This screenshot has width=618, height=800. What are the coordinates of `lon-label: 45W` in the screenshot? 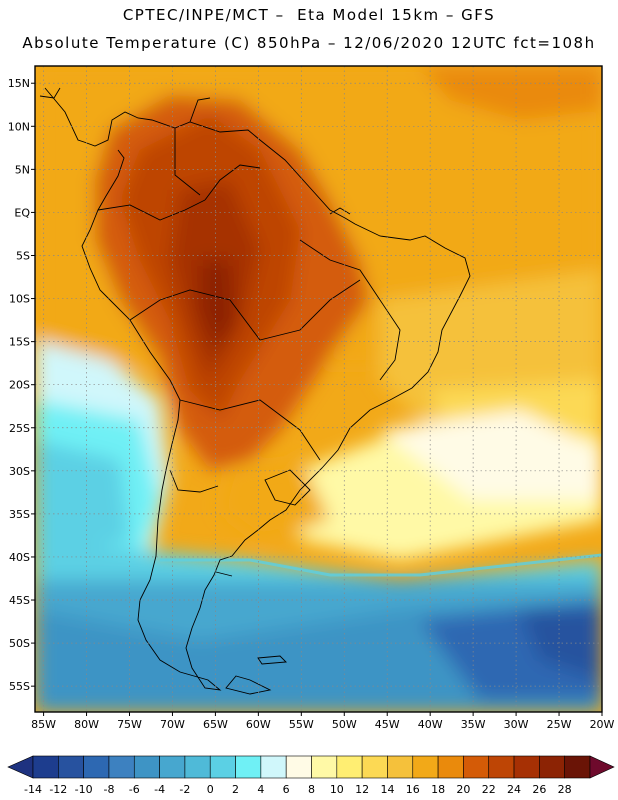 It's located at (387, 724).